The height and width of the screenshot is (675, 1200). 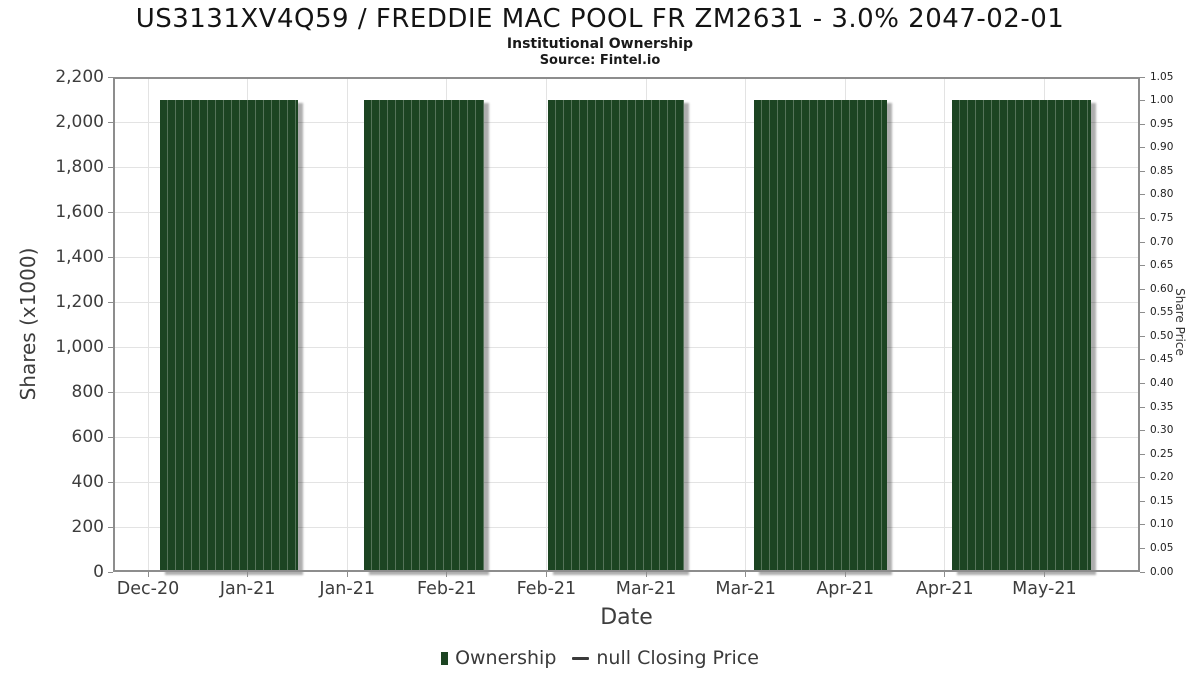 What do you see at coordinates (1162, 406) in the screenshot?
I see `y-tick-label-right: 0.35` at bounding box center [1162, 406].